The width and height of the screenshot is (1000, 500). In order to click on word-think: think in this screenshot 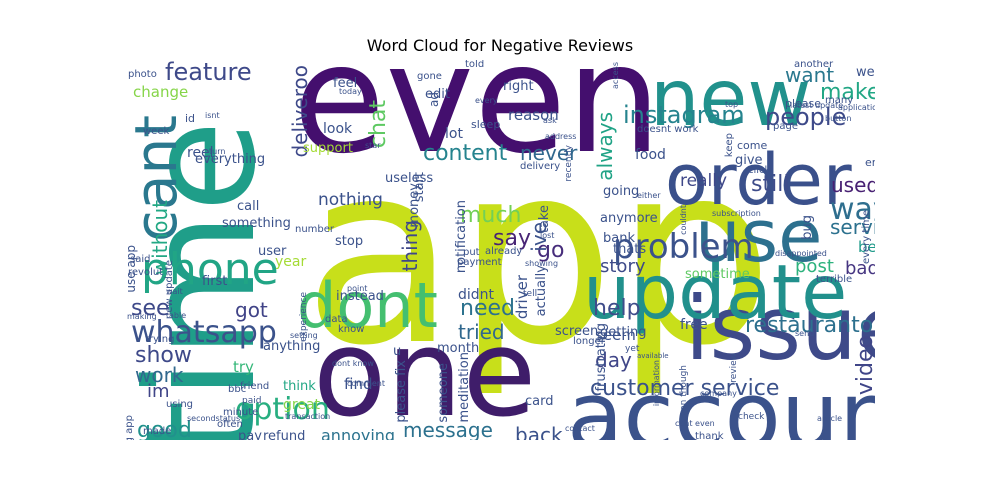, I will do `click(299, 386)`.